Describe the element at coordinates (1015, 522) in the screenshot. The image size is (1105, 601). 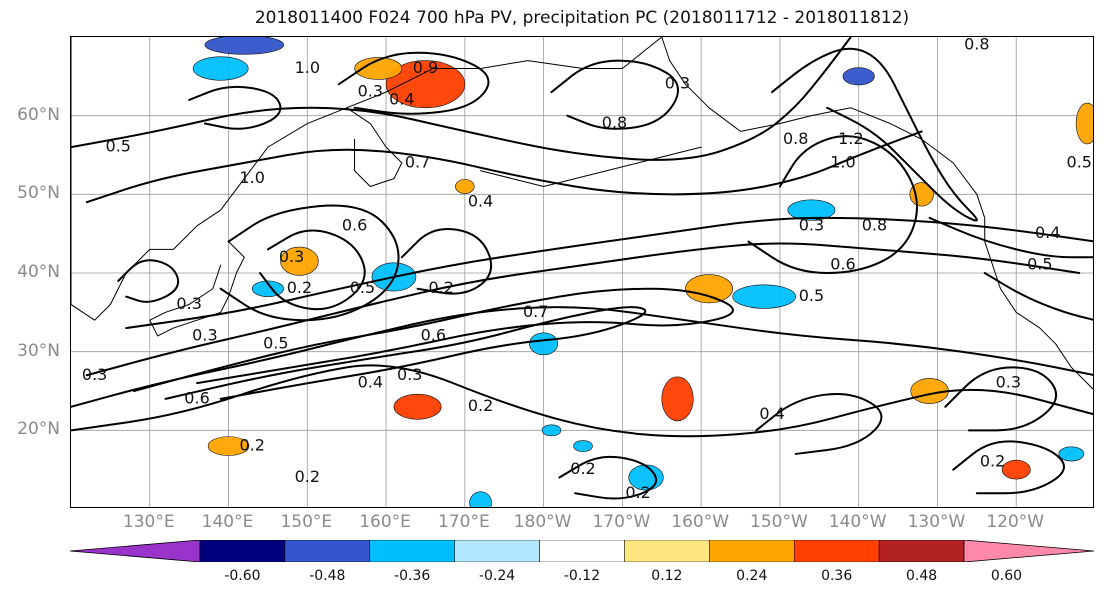
I see `longitude-tick-label: 120°W` at that location.